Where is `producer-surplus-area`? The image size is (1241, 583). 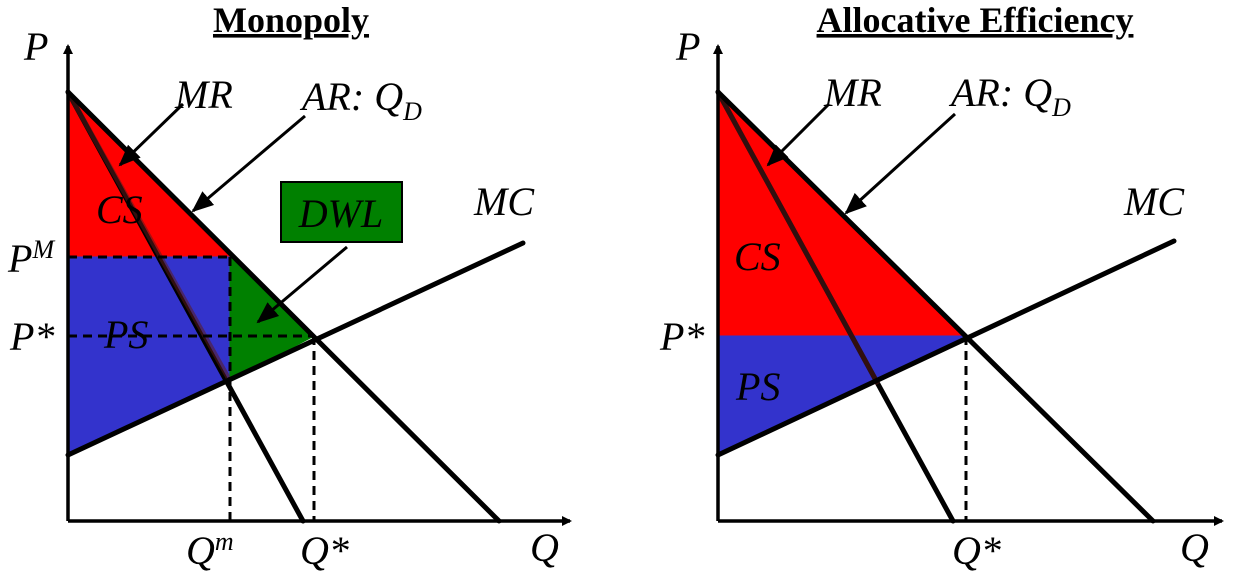 producer-surplus-area is located at coordinates (149, 356).